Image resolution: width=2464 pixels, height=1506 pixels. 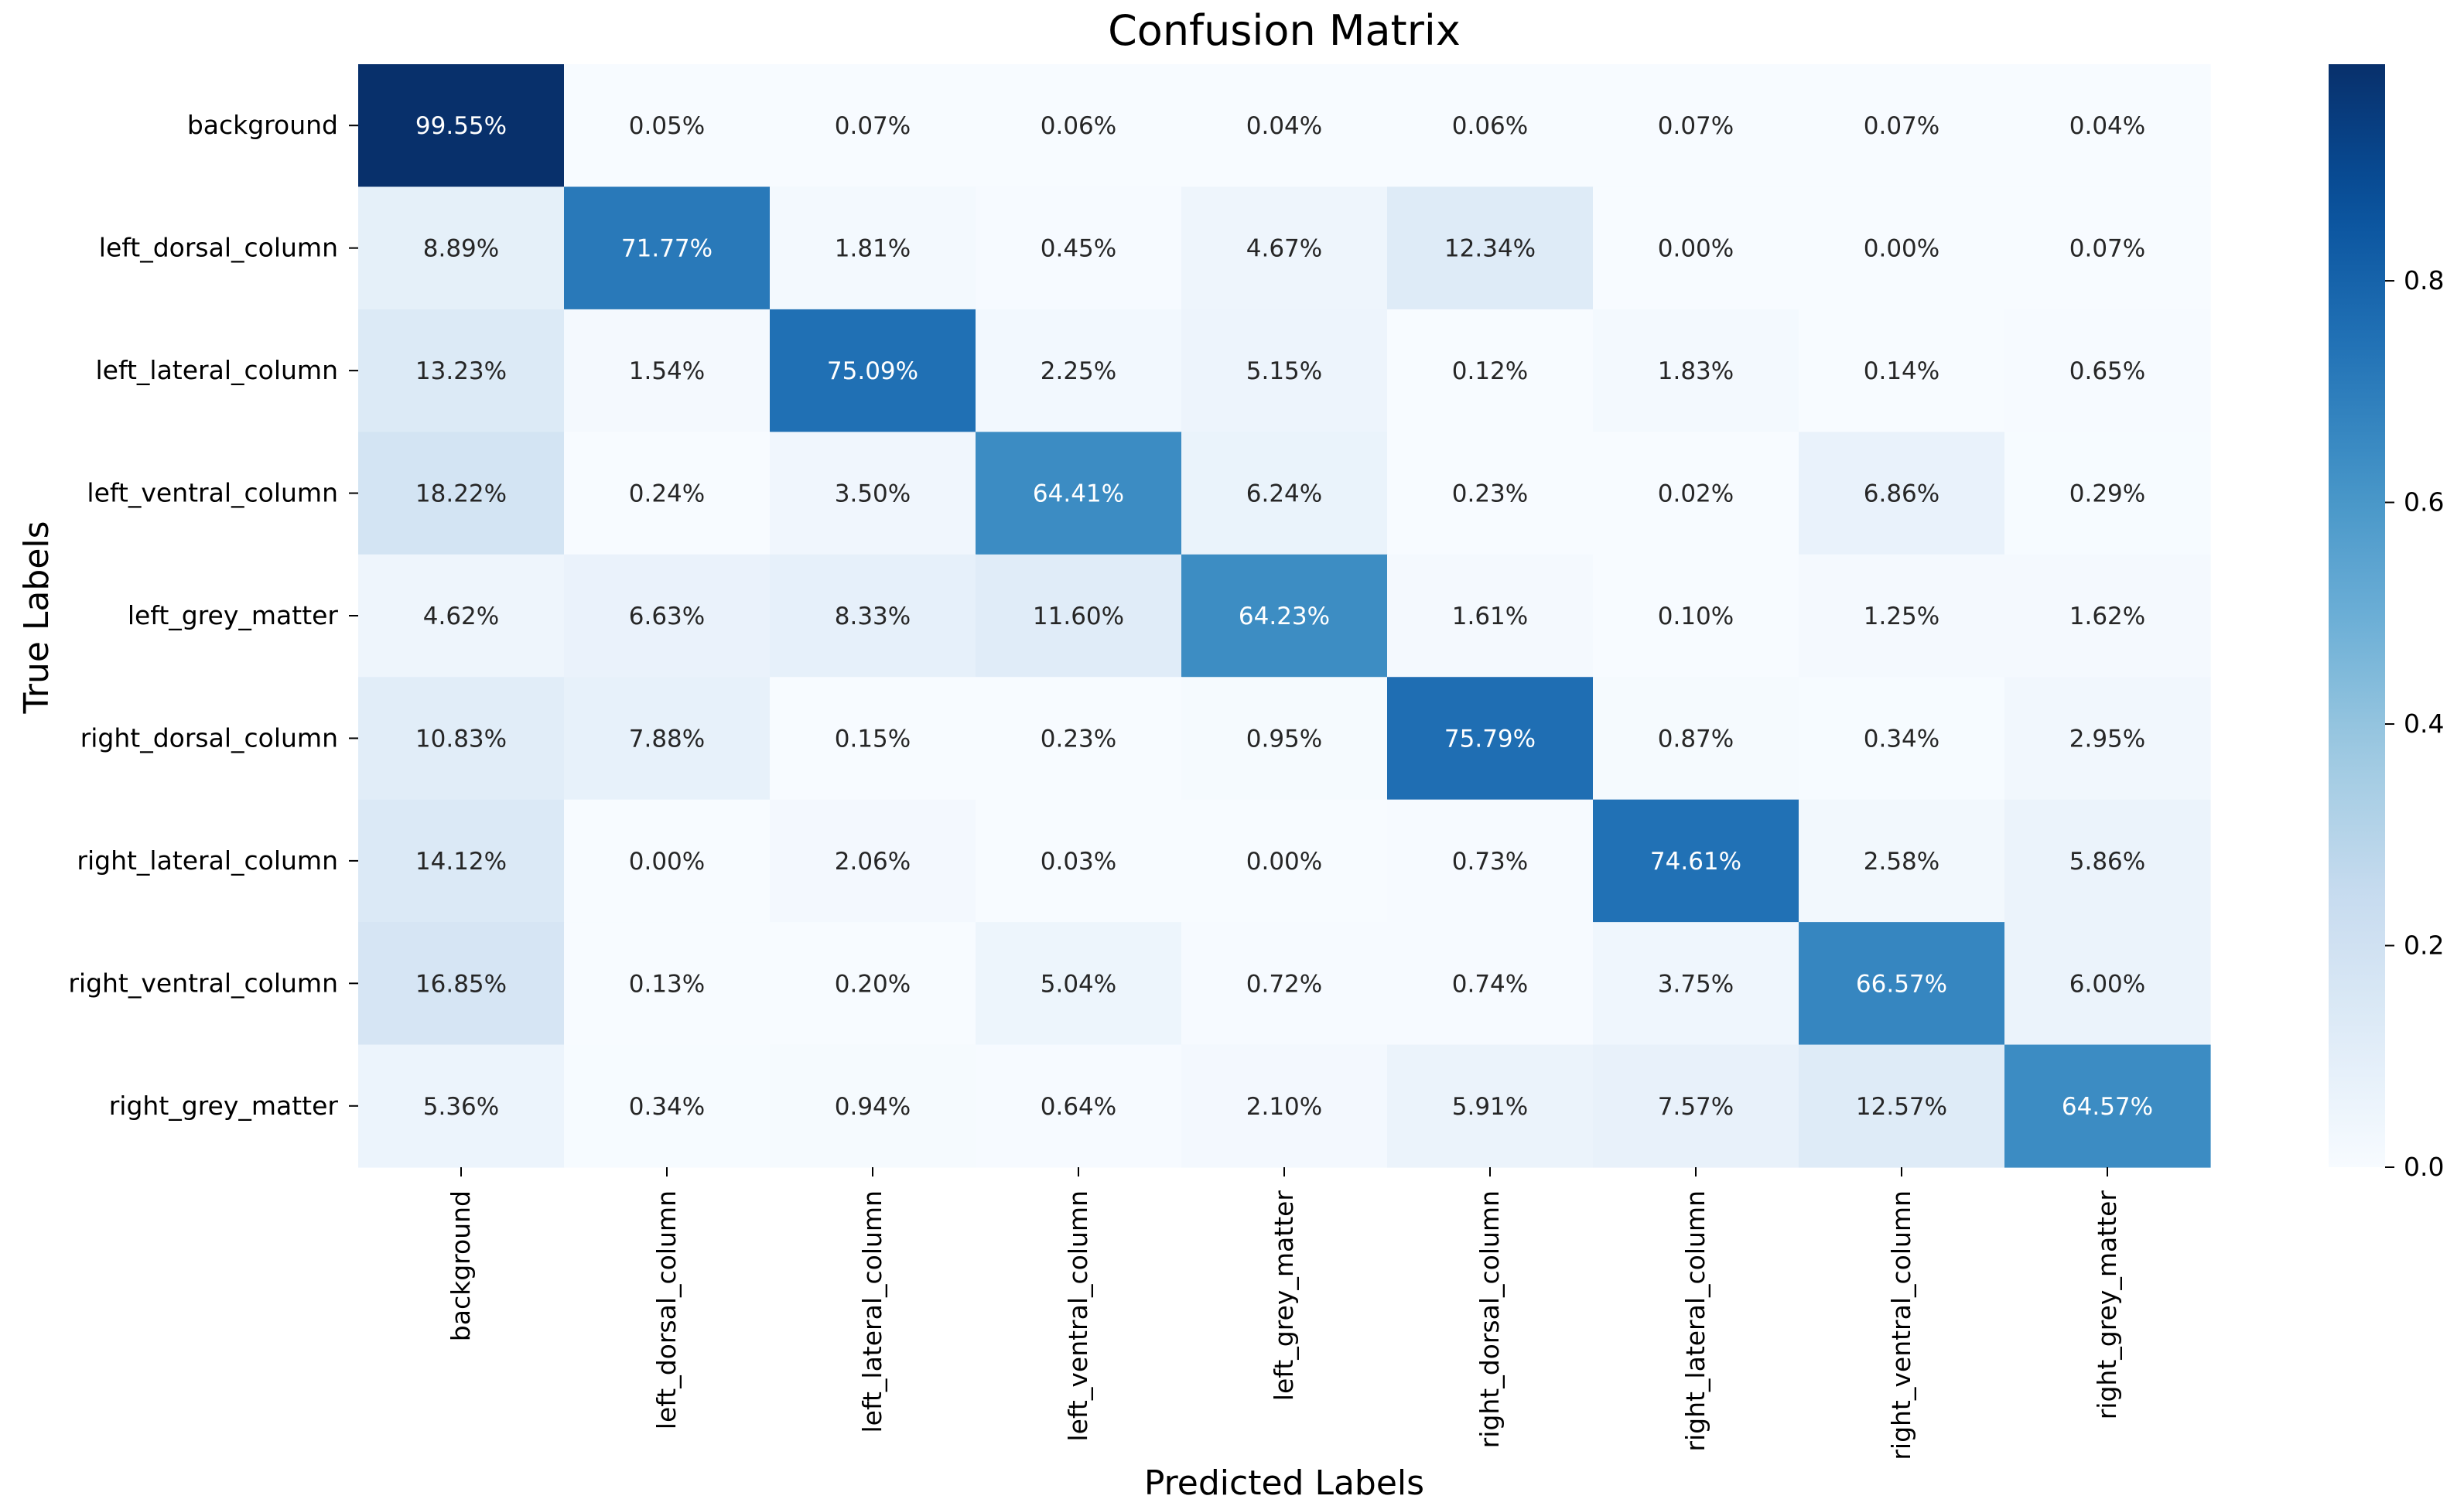 I want to click on cell-value-label: 18.22%, so click(x=461, y=494).